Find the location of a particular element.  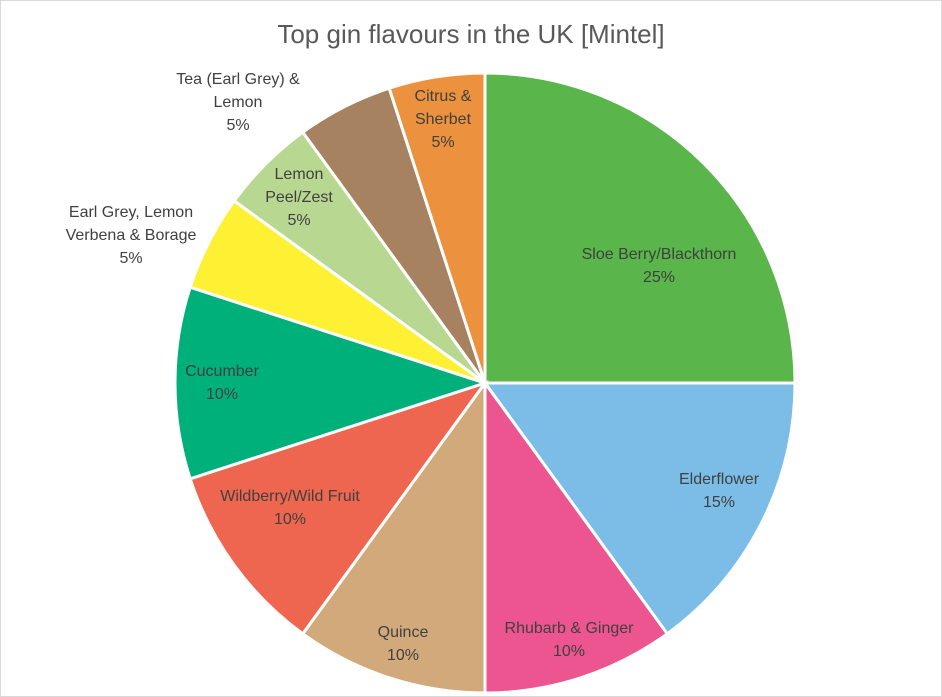

slice-label-quince: Quince 10% is located at coordinates (403, 644).